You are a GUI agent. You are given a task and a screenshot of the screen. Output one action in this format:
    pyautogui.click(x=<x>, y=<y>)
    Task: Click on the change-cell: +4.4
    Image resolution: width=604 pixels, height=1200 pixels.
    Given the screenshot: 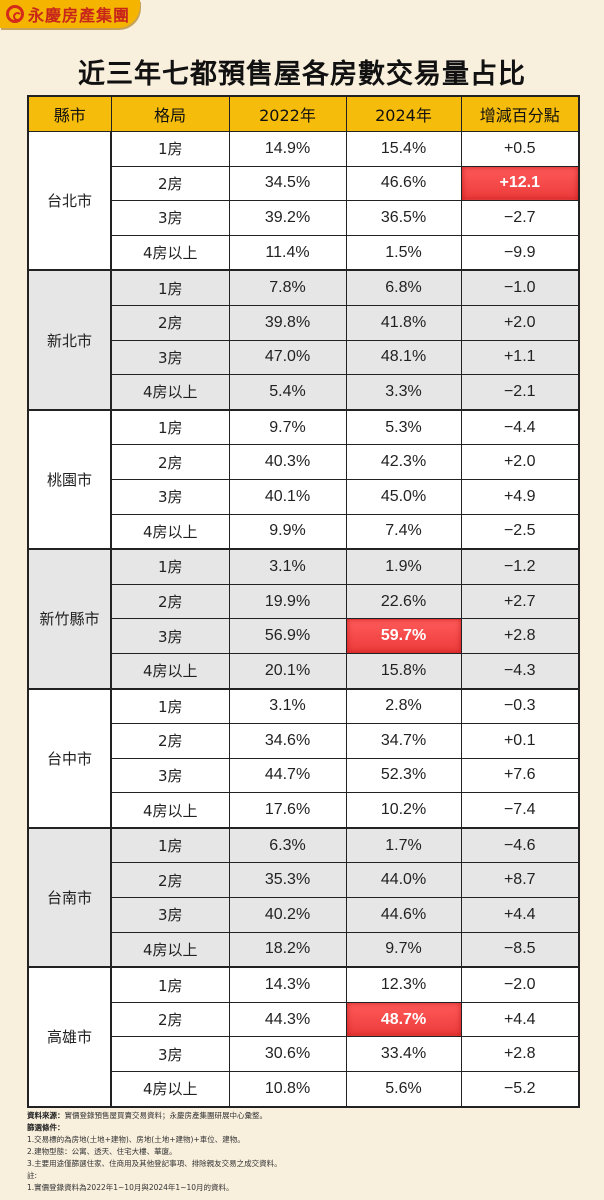 What is the action you would take?
    pyautogui.click(x=520, y=915)
    